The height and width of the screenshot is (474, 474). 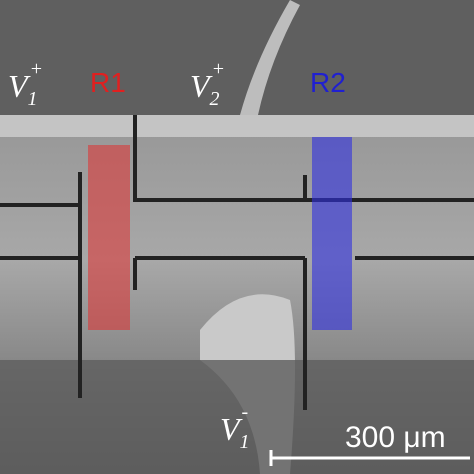 I want to click on label-sub: 2, so click(x=215, y=99).